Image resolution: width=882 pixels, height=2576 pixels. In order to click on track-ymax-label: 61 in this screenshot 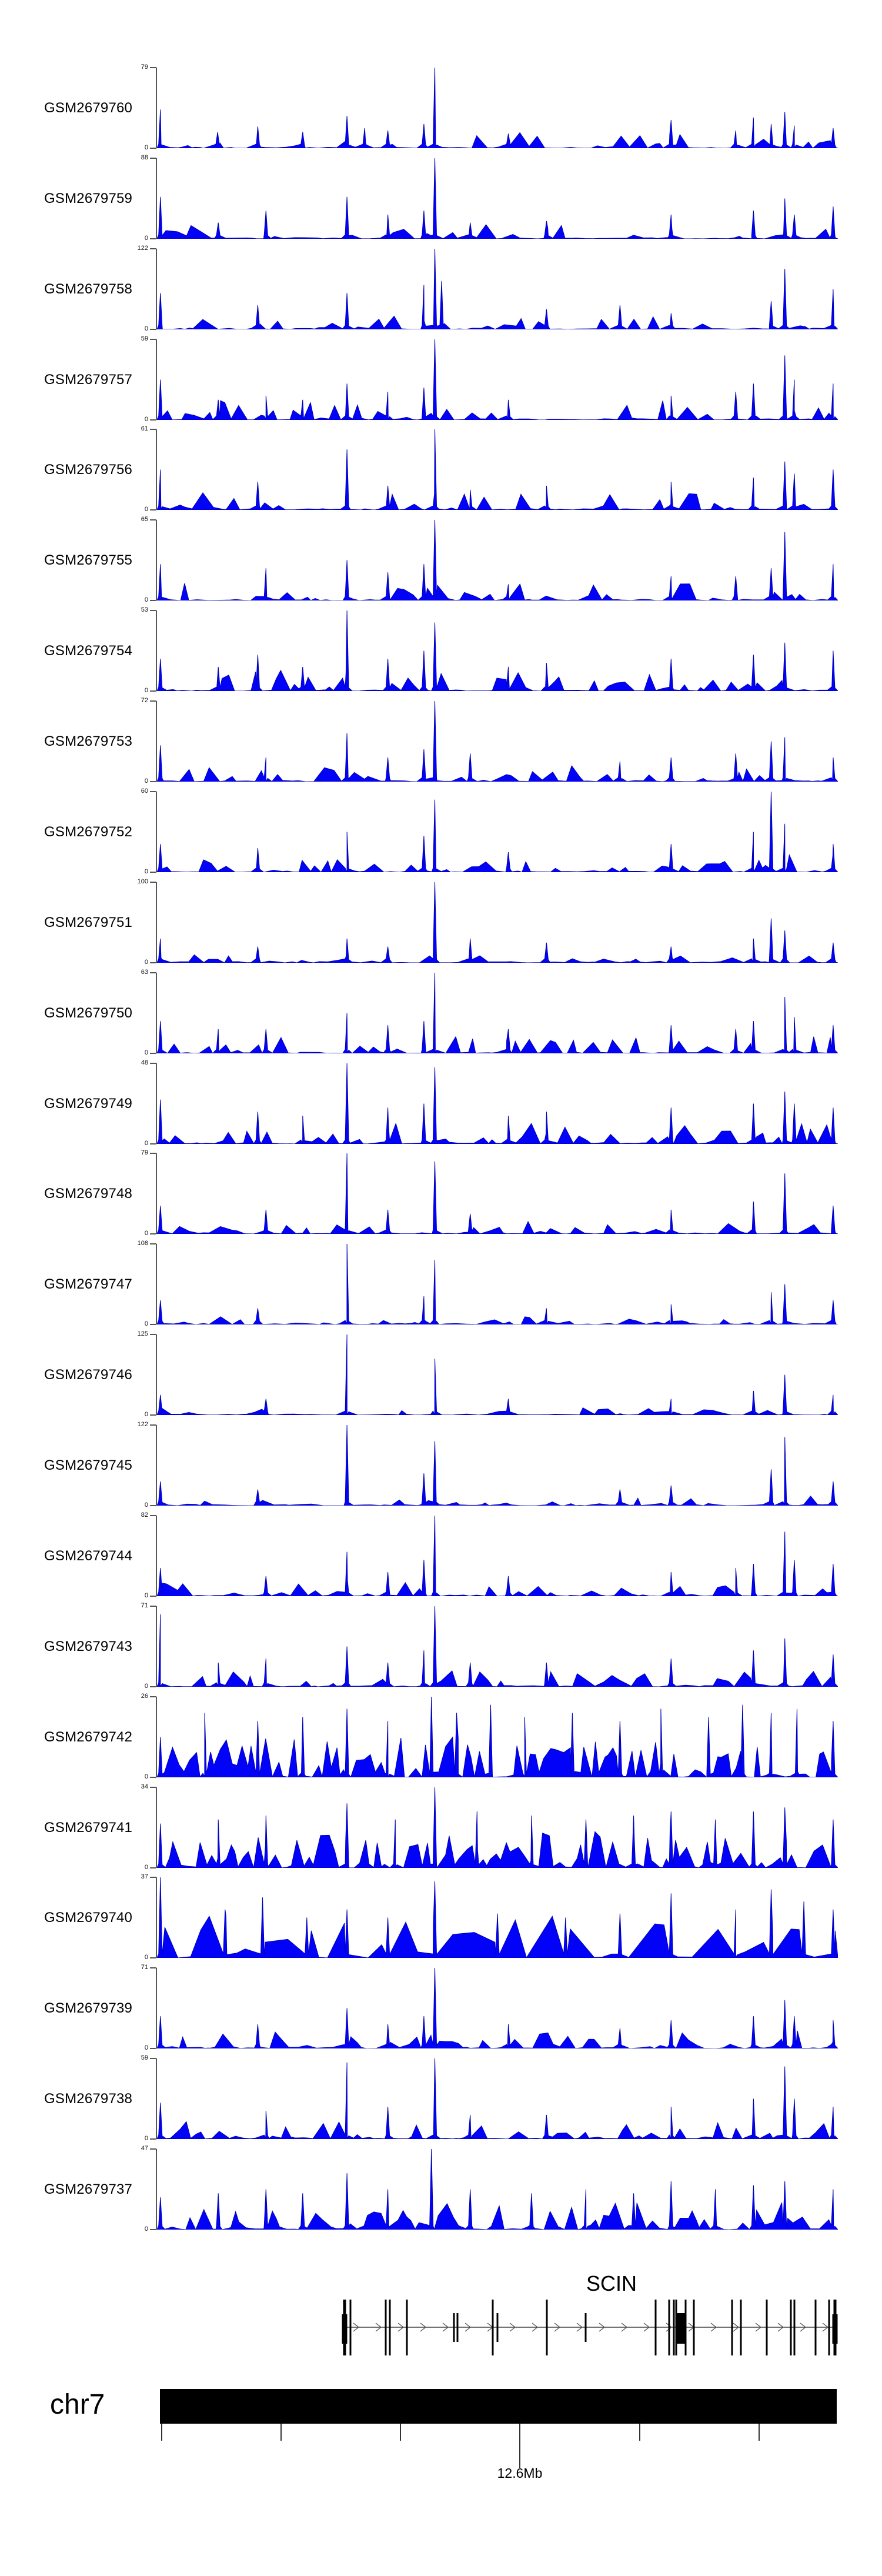, I will do `click(144, 428)`.